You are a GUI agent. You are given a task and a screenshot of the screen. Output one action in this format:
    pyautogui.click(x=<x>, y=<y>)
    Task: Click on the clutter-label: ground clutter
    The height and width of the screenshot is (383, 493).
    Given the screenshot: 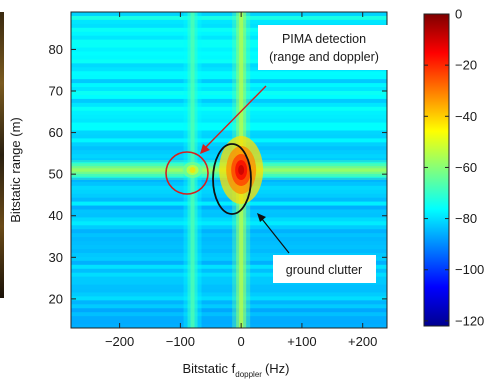 What is the action you would take?
    pyautogui.click(x=324, y=270)
    